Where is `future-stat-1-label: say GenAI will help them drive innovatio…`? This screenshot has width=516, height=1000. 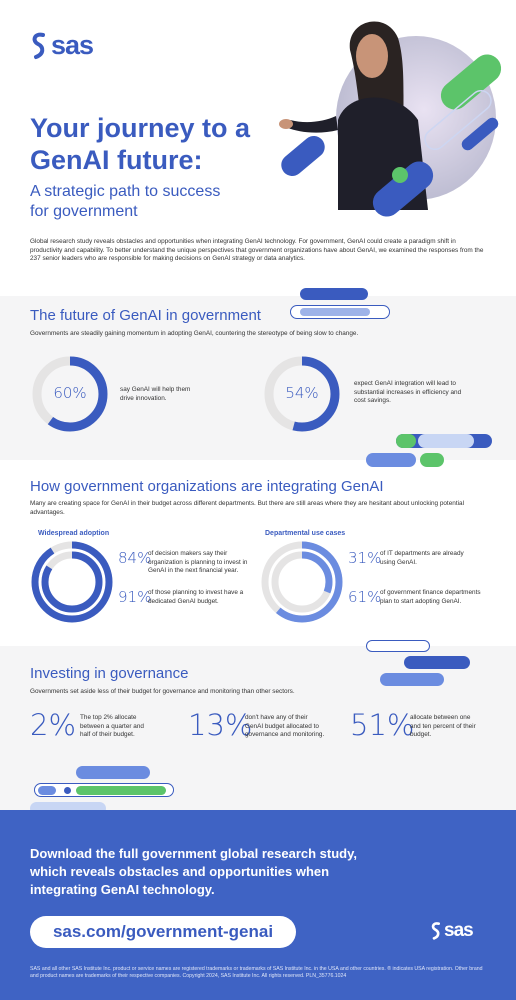
future-stat-1-label: say GenAI will help them drive innovatio… is located at coordinates (155, 394).